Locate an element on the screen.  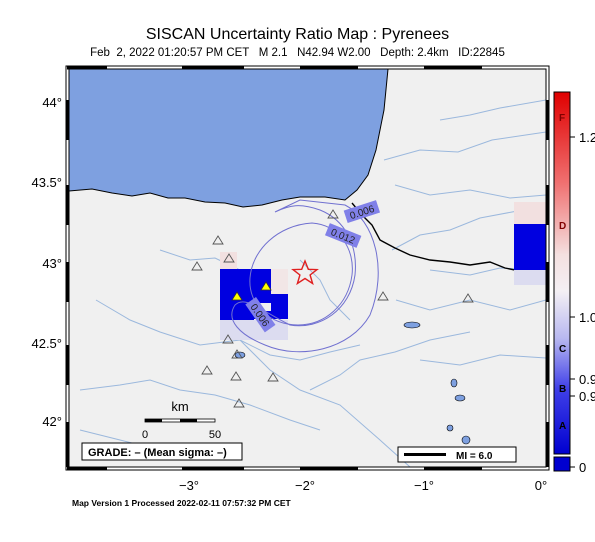
used-stations is located at coordinates (251, 291).